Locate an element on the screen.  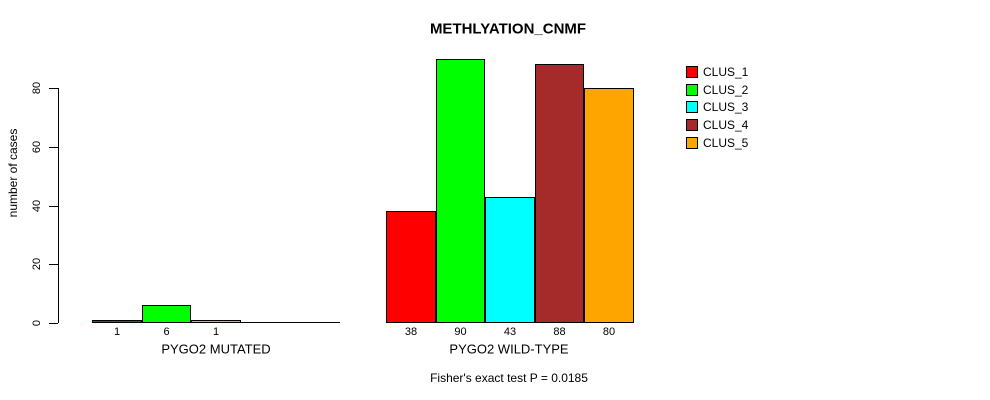
y-axis-label: number of cases is located at coordinates (13, 173).